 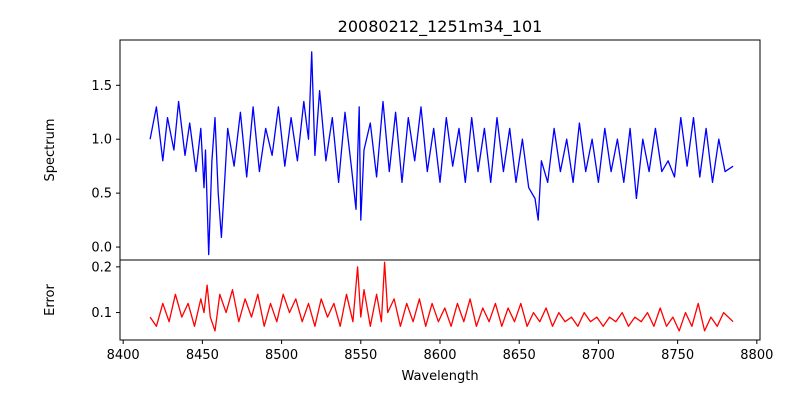 I want to click on spectrum-y-tick-label: 0.0, so click(x=101, y=248).